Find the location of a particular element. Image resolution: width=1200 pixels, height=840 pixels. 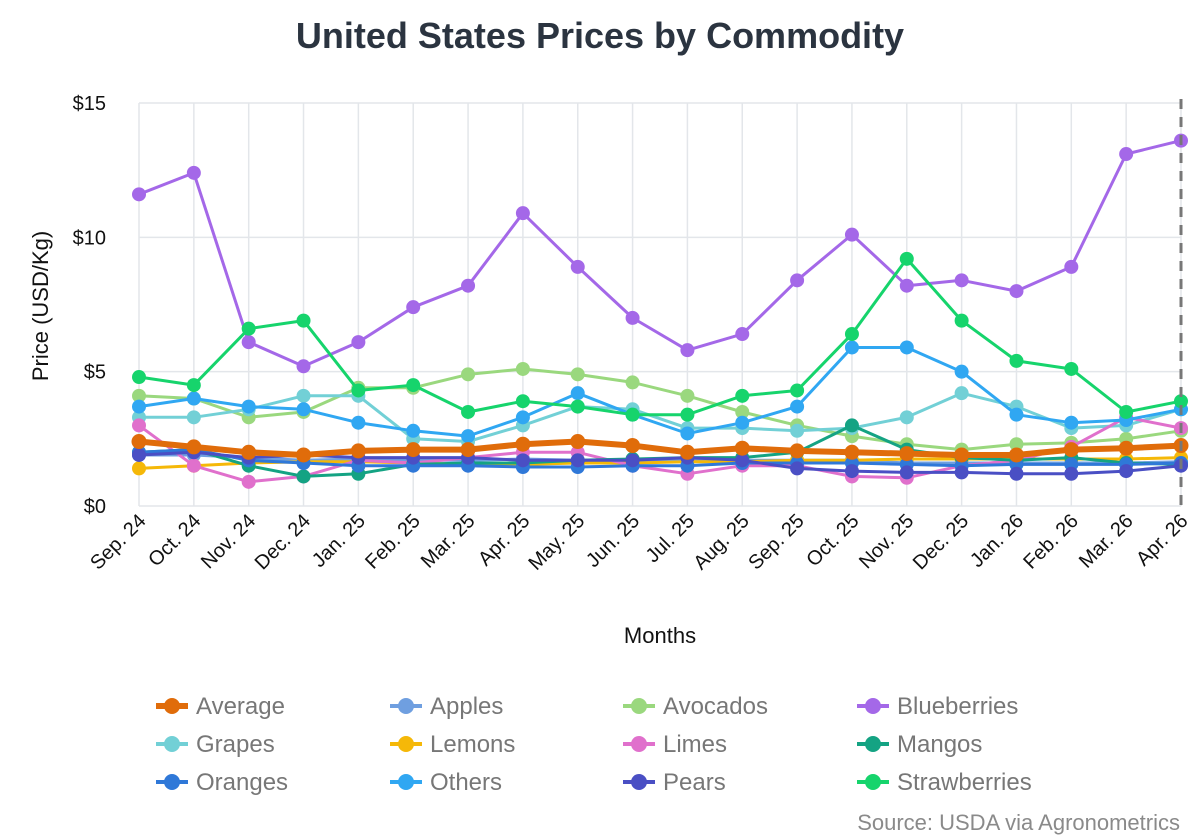

data-point-lemons is located at coordinates (139, 468).